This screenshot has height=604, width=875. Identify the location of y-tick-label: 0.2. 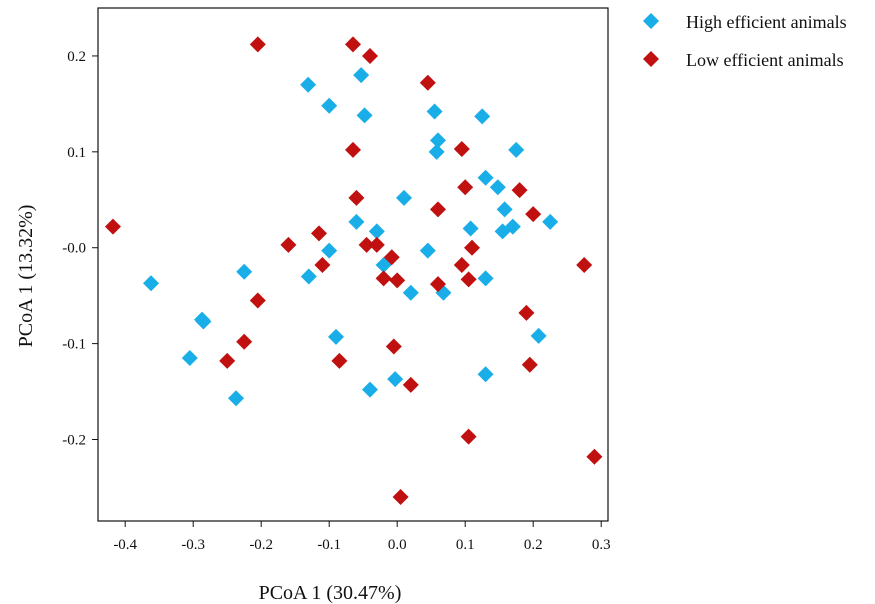
(76, 57).